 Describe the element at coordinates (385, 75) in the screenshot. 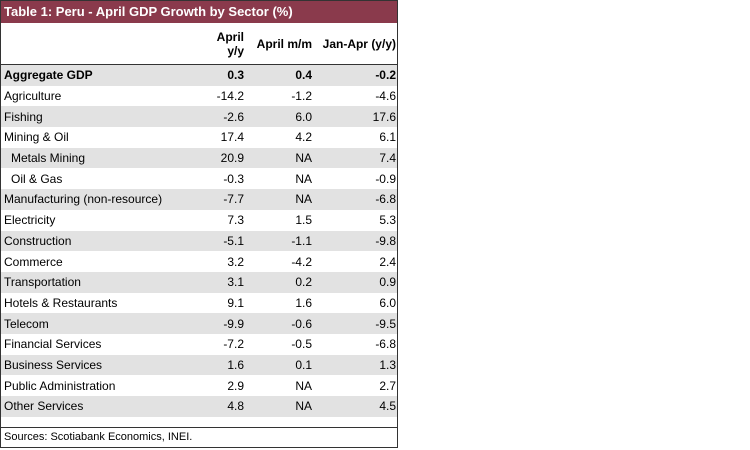

I see `cell-value: -0.2` at that location.